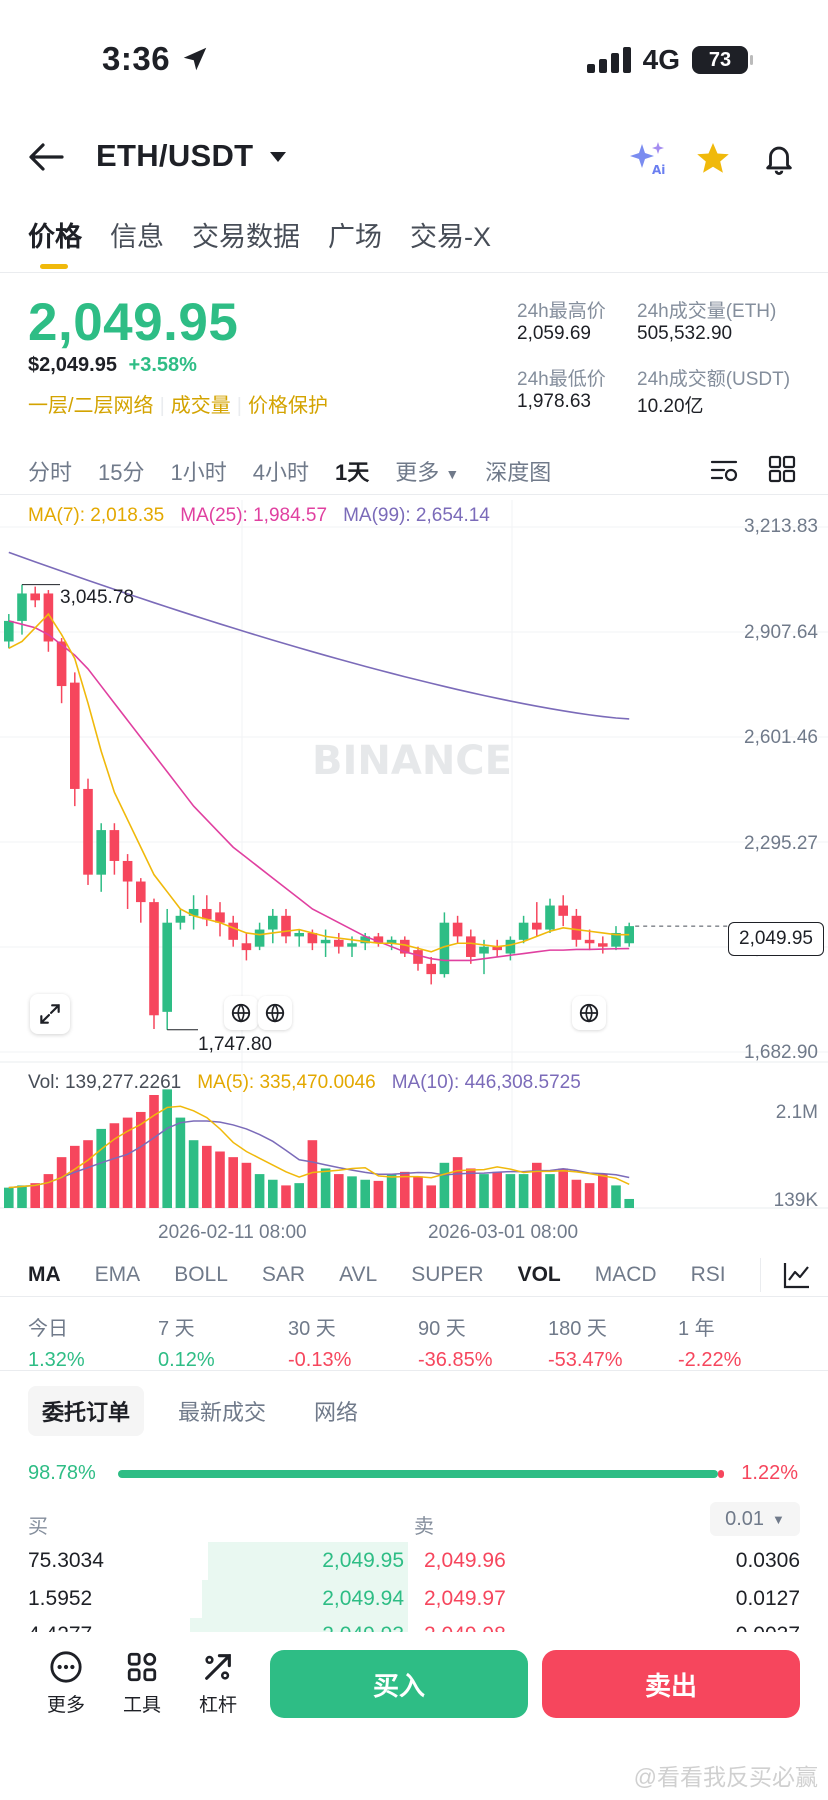  I want to click on event-markers, so click(258, 1013).